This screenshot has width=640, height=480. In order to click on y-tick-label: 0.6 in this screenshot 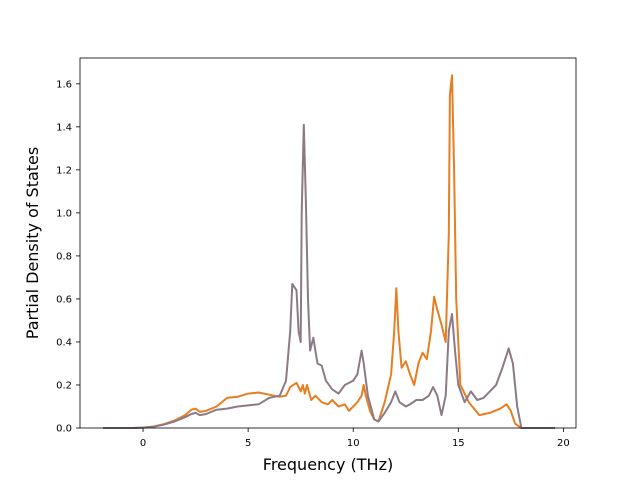, I will do `click(64, 299)`.